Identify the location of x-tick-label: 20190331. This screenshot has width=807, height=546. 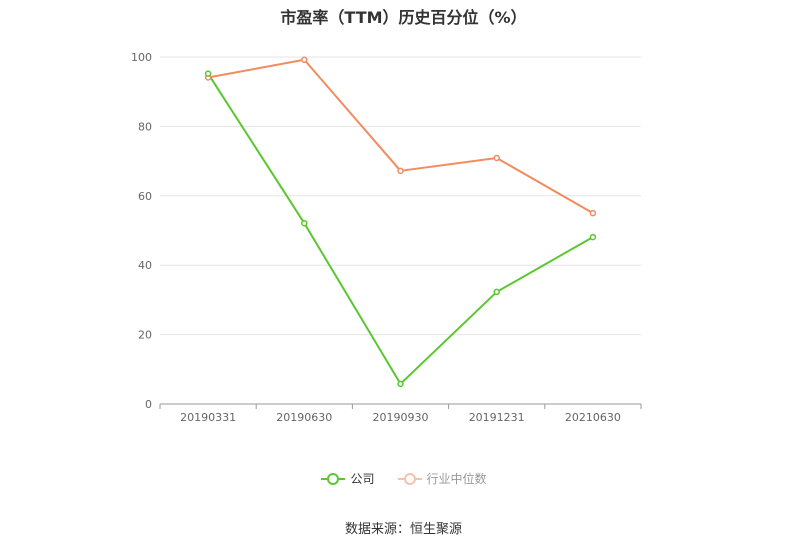
(208, 417).